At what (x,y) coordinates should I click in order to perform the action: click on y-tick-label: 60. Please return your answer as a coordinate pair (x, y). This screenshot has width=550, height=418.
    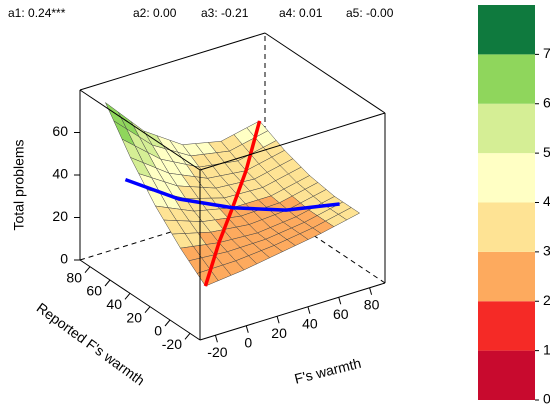
    Looking at the image, I should click on (94, 291).